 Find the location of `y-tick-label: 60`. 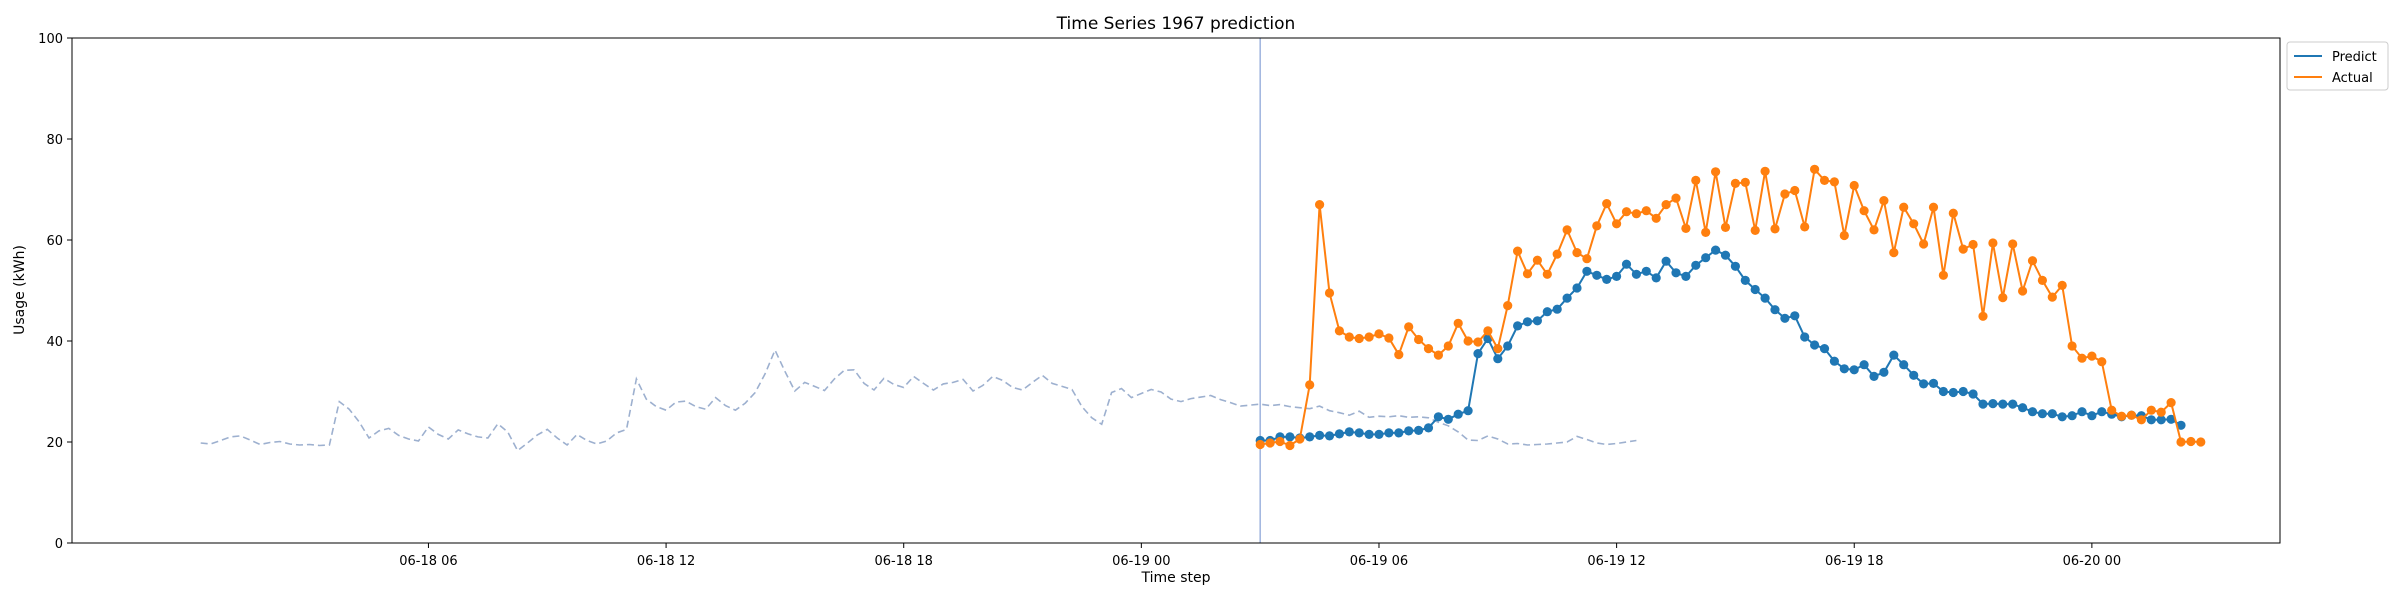

y-tick-label: 60 is located at coordinates (54, 241).